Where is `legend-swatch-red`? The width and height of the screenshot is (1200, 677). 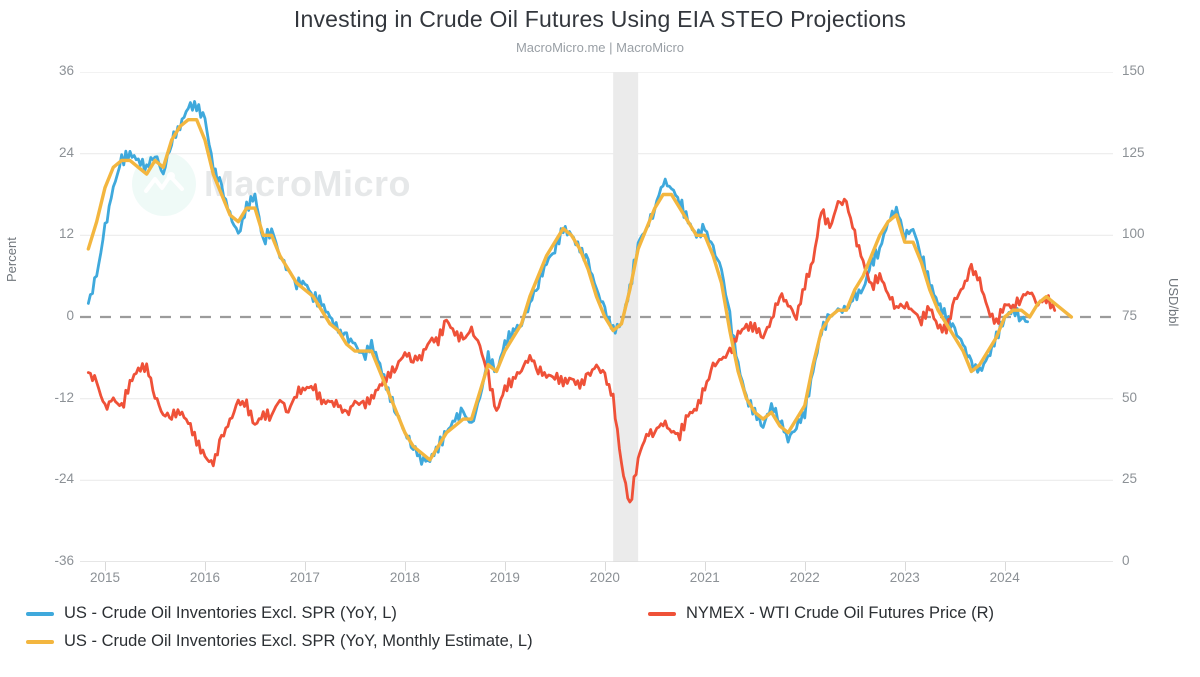 legend-swatch-red is located at coordinates (662, 613).